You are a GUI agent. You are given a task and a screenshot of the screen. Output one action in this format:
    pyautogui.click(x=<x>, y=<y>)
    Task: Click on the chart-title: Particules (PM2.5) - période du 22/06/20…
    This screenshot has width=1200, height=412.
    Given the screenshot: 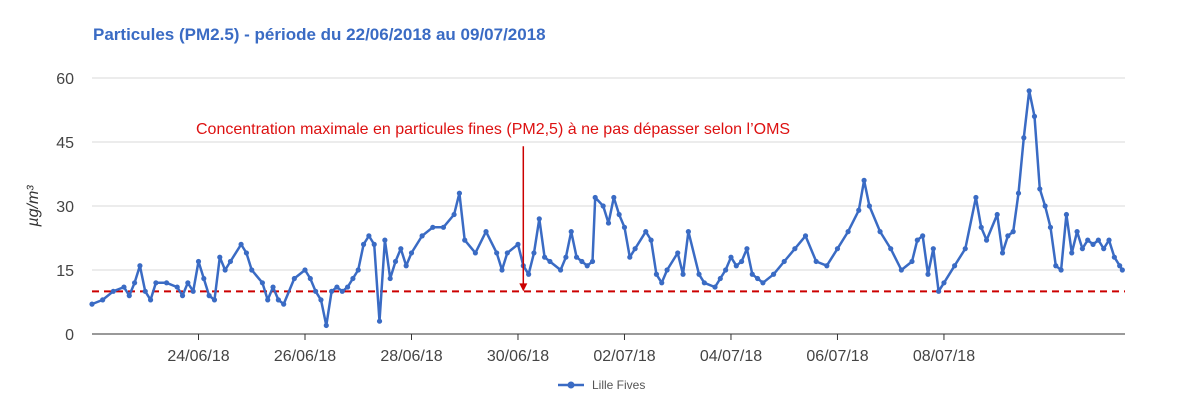 What is the action you would take?
    pyautogui.click(x=319, y=34)
    